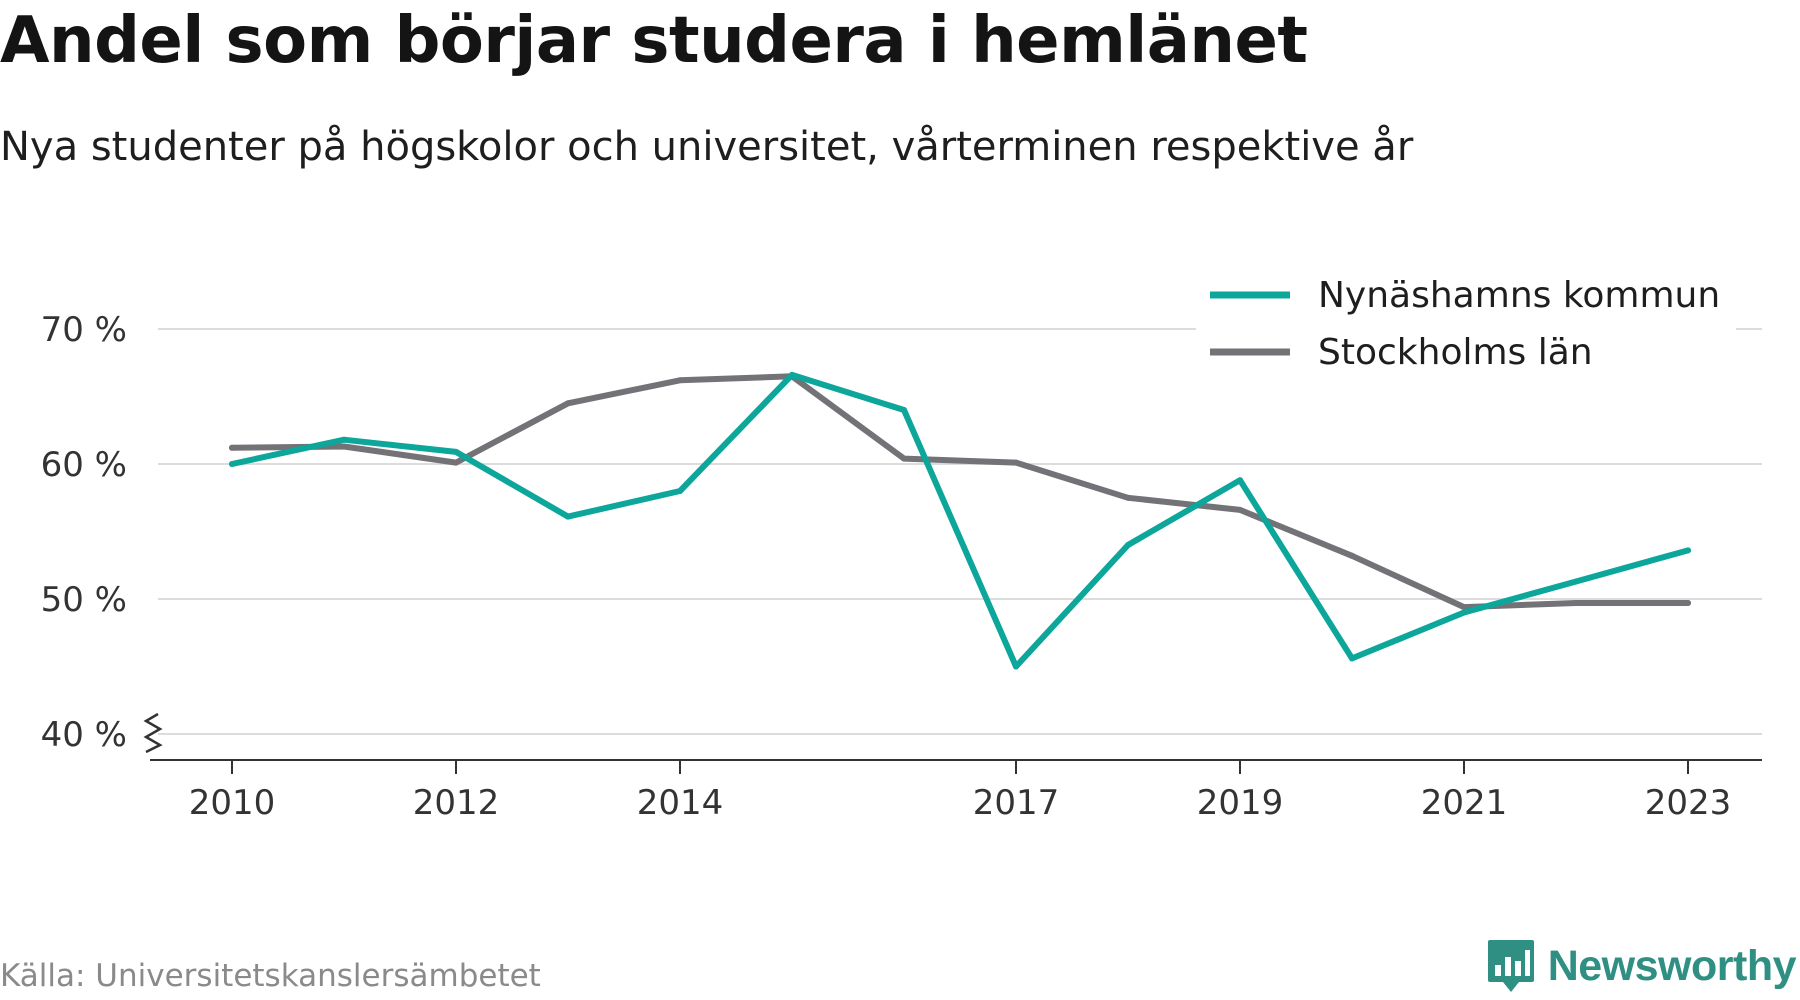 Image resolution: width=1800 pixels, height=1000 pixels. I want to click on y-tick-label-60: 60 %, so click(84, 465).